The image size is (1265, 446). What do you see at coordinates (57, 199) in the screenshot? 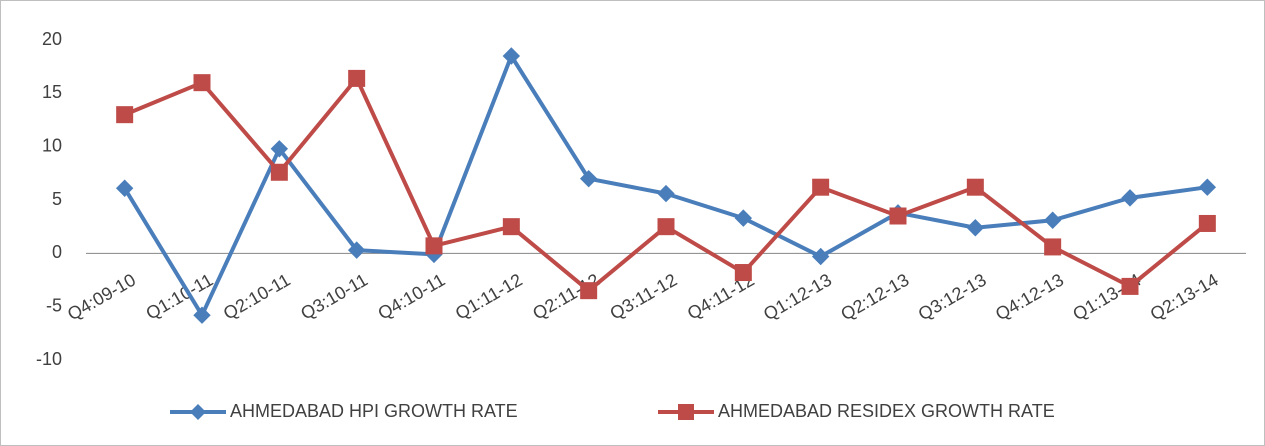
I see `y-tick-label: 5` at bounding box center [57, 199].